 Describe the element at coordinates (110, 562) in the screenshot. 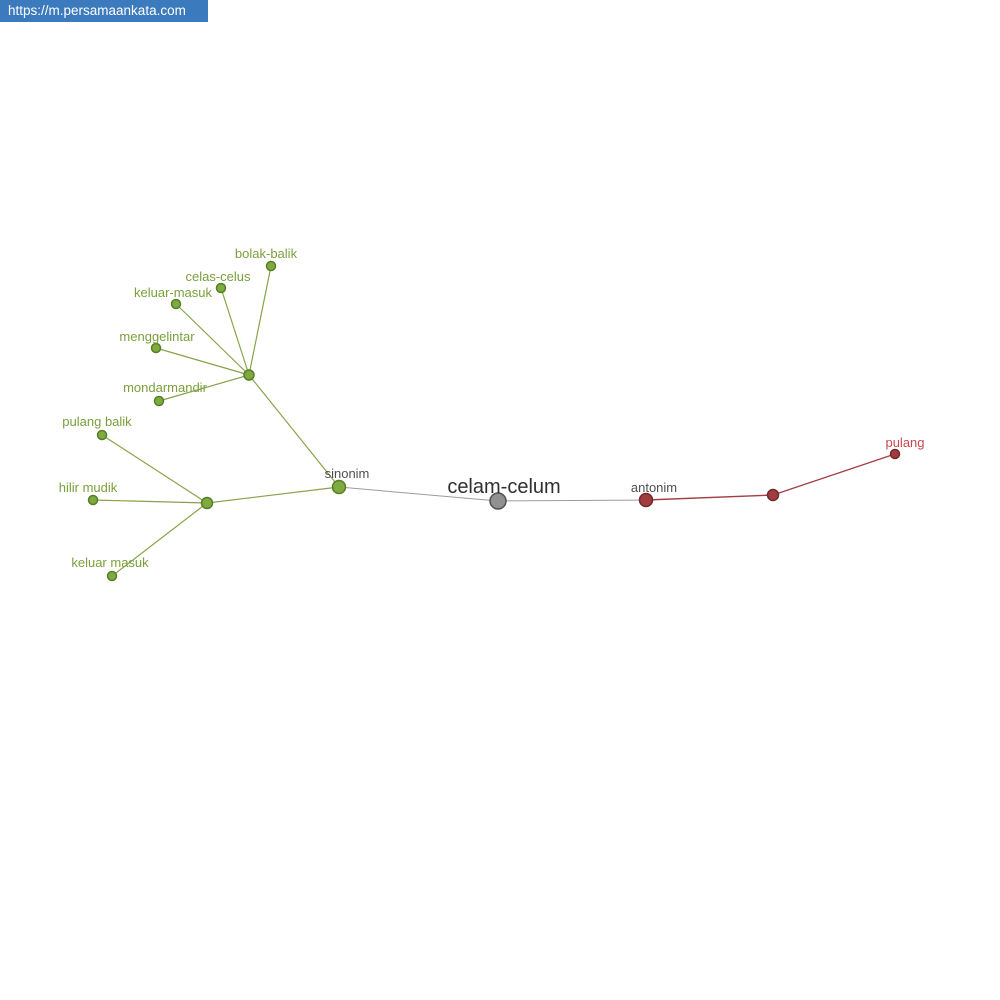

I see `node-label-keluar-masuk-2: keluar masuk` at that location.